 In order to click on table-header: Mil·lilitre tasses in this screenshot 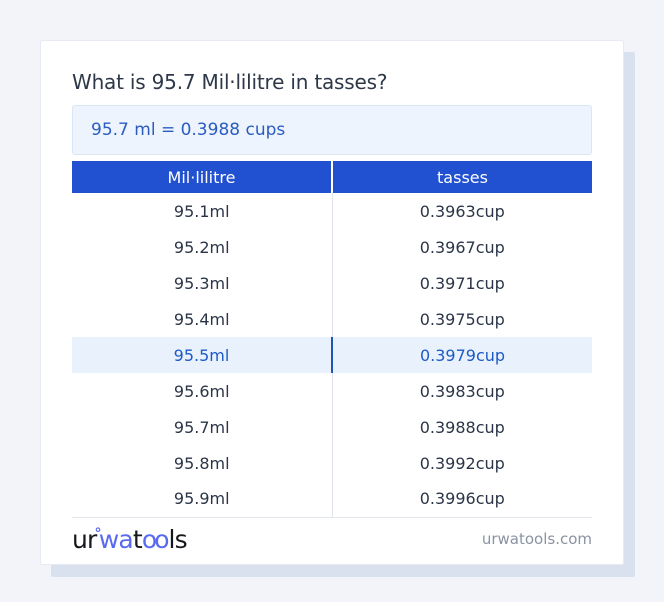, I will do `click(332, 177)`.